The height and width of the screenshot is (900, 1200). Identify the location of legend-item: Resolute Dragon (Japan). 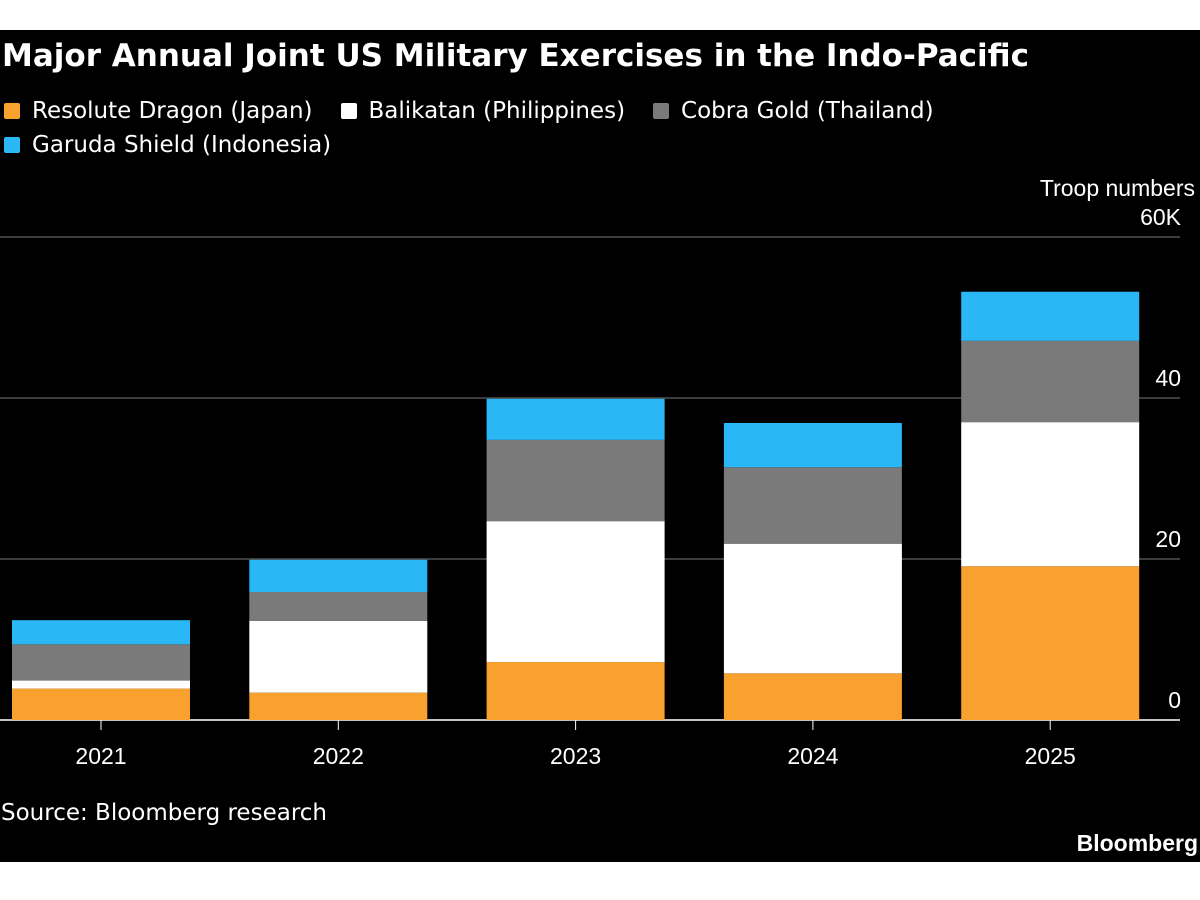
(158, 111).